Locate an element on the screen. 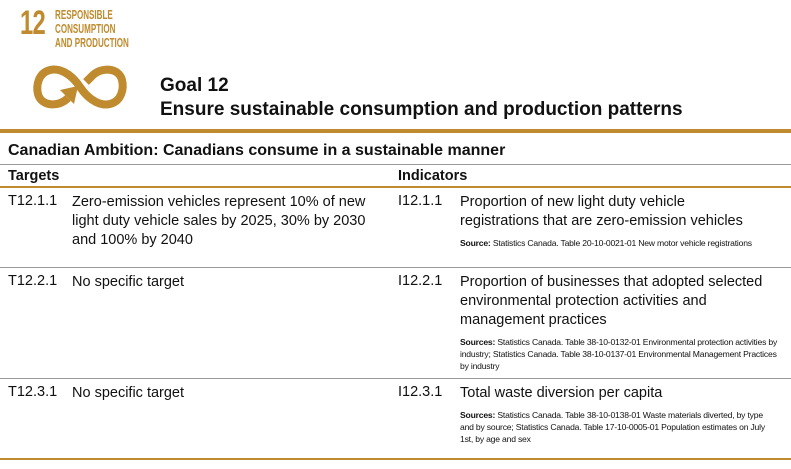 Image resolution: width=791 pixels, height=469 pixels. indicator-text: Total waste diversion per capita is located at coordinates (561, 393).